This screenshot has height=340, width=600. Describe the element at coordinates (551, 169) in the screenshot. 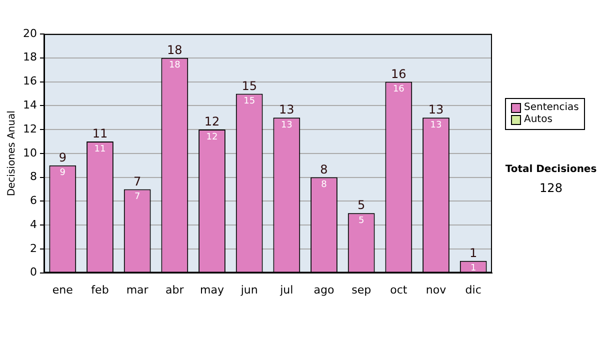

I see `text: Total Decisiones` at that location.